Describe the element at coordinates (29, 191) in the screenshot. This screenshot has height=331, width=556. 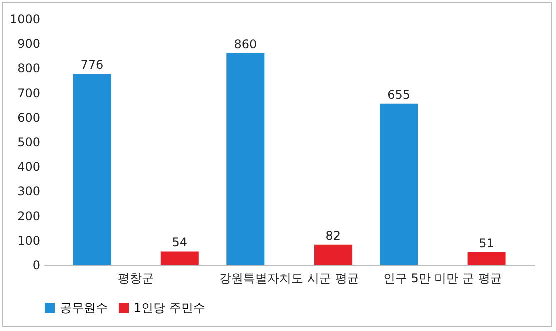
I see `y-tick-label: 300` at that location.